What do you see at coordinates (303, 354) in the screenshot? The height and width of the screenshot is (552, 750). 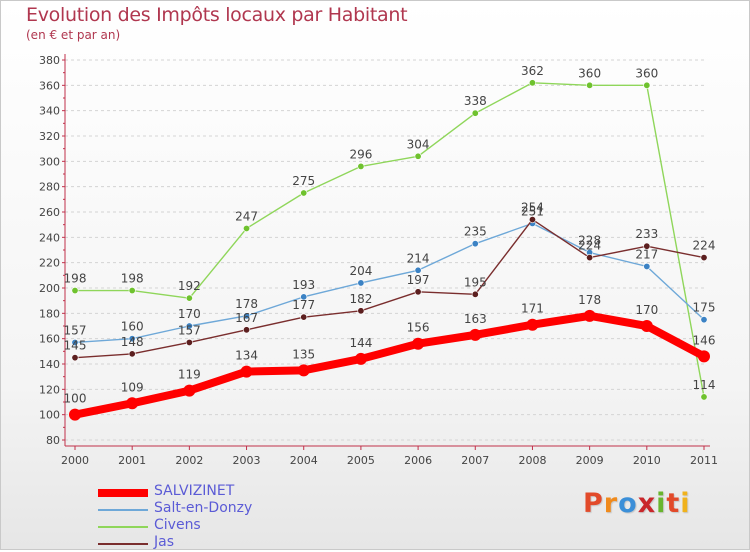 I see `data-label-salvizinet-2004: 135` at bounding box center [303, 354].